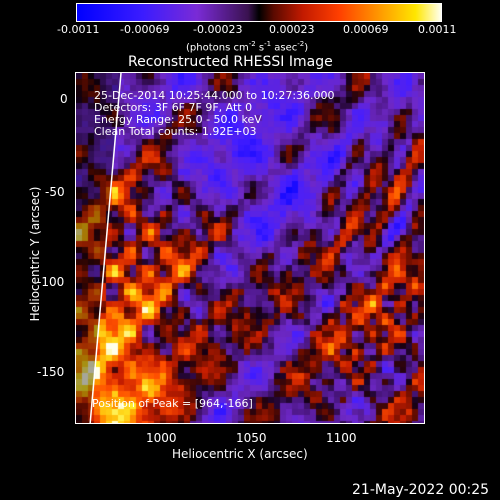  What do you see at coordinates (259, 12) in the screenshot?
I see `colorbar` at bounding box center [259, 12].